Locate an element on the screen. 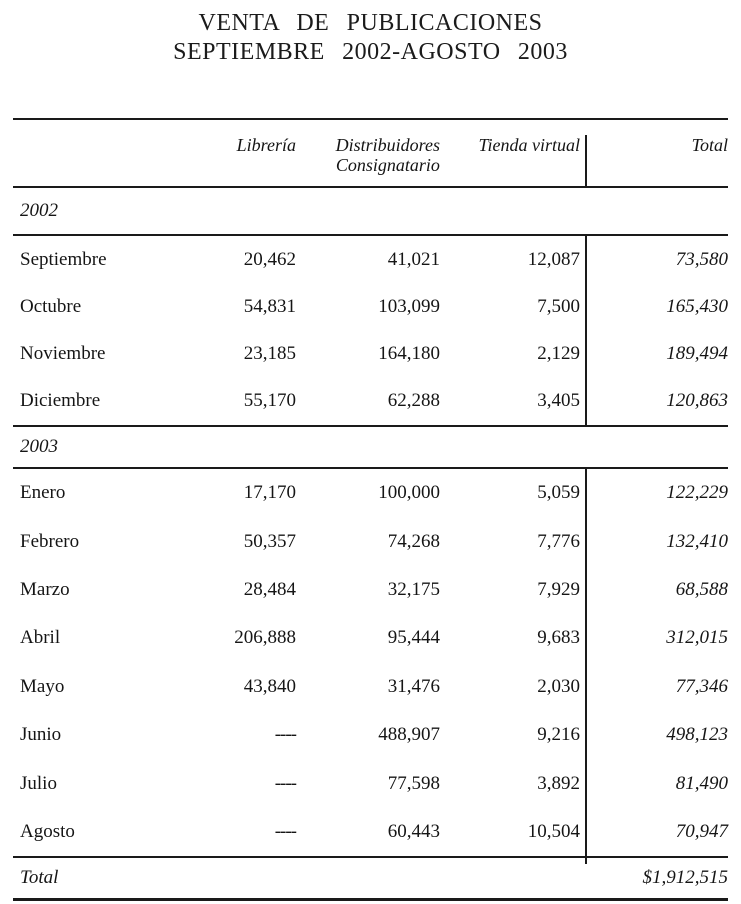 This screenshot has width=741, height=904. col-header-total: Total is located at coordinates (656, 160).